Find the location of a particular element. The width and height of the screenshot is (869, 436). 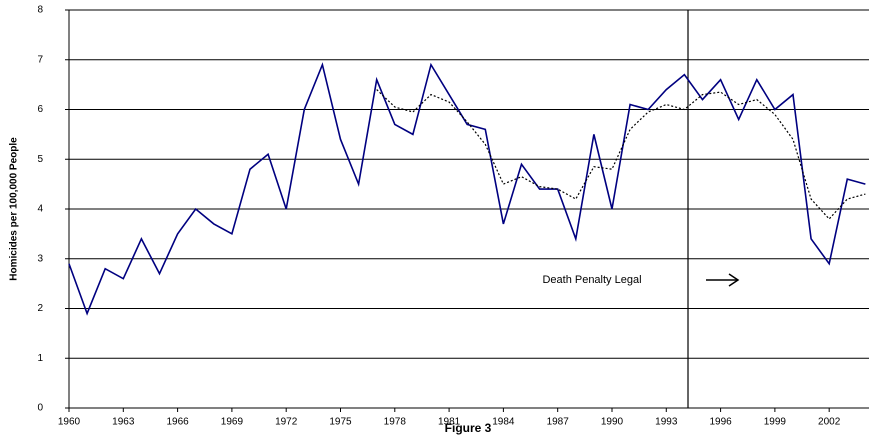

x-tick-label: 1999 is located at coordinates (775, 422).